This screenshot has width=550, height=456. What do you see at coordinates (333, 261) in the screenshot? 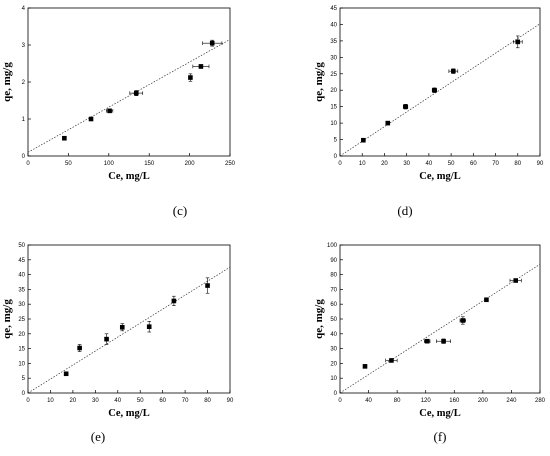
I see `y-tick-label: 90` at bounding box center [333, 261].